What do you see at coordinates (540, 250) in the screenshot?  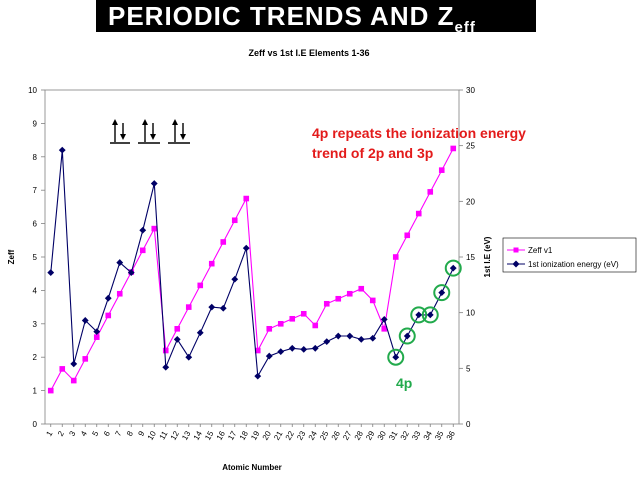 I see `legend-zeff-label: Zeff v1` at bounding box center [540, 250].